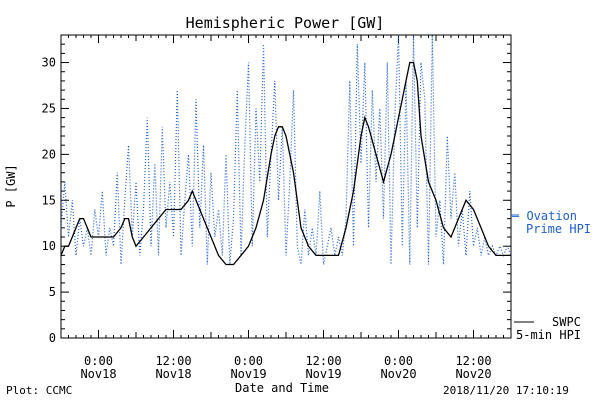 Image resolution: width=600 pixels, height=400 pixels. What do you see at coordinates (11, 185) in the screenshot?
I see `y-axis-label: P [GW]` at bounding box center [11, 185].